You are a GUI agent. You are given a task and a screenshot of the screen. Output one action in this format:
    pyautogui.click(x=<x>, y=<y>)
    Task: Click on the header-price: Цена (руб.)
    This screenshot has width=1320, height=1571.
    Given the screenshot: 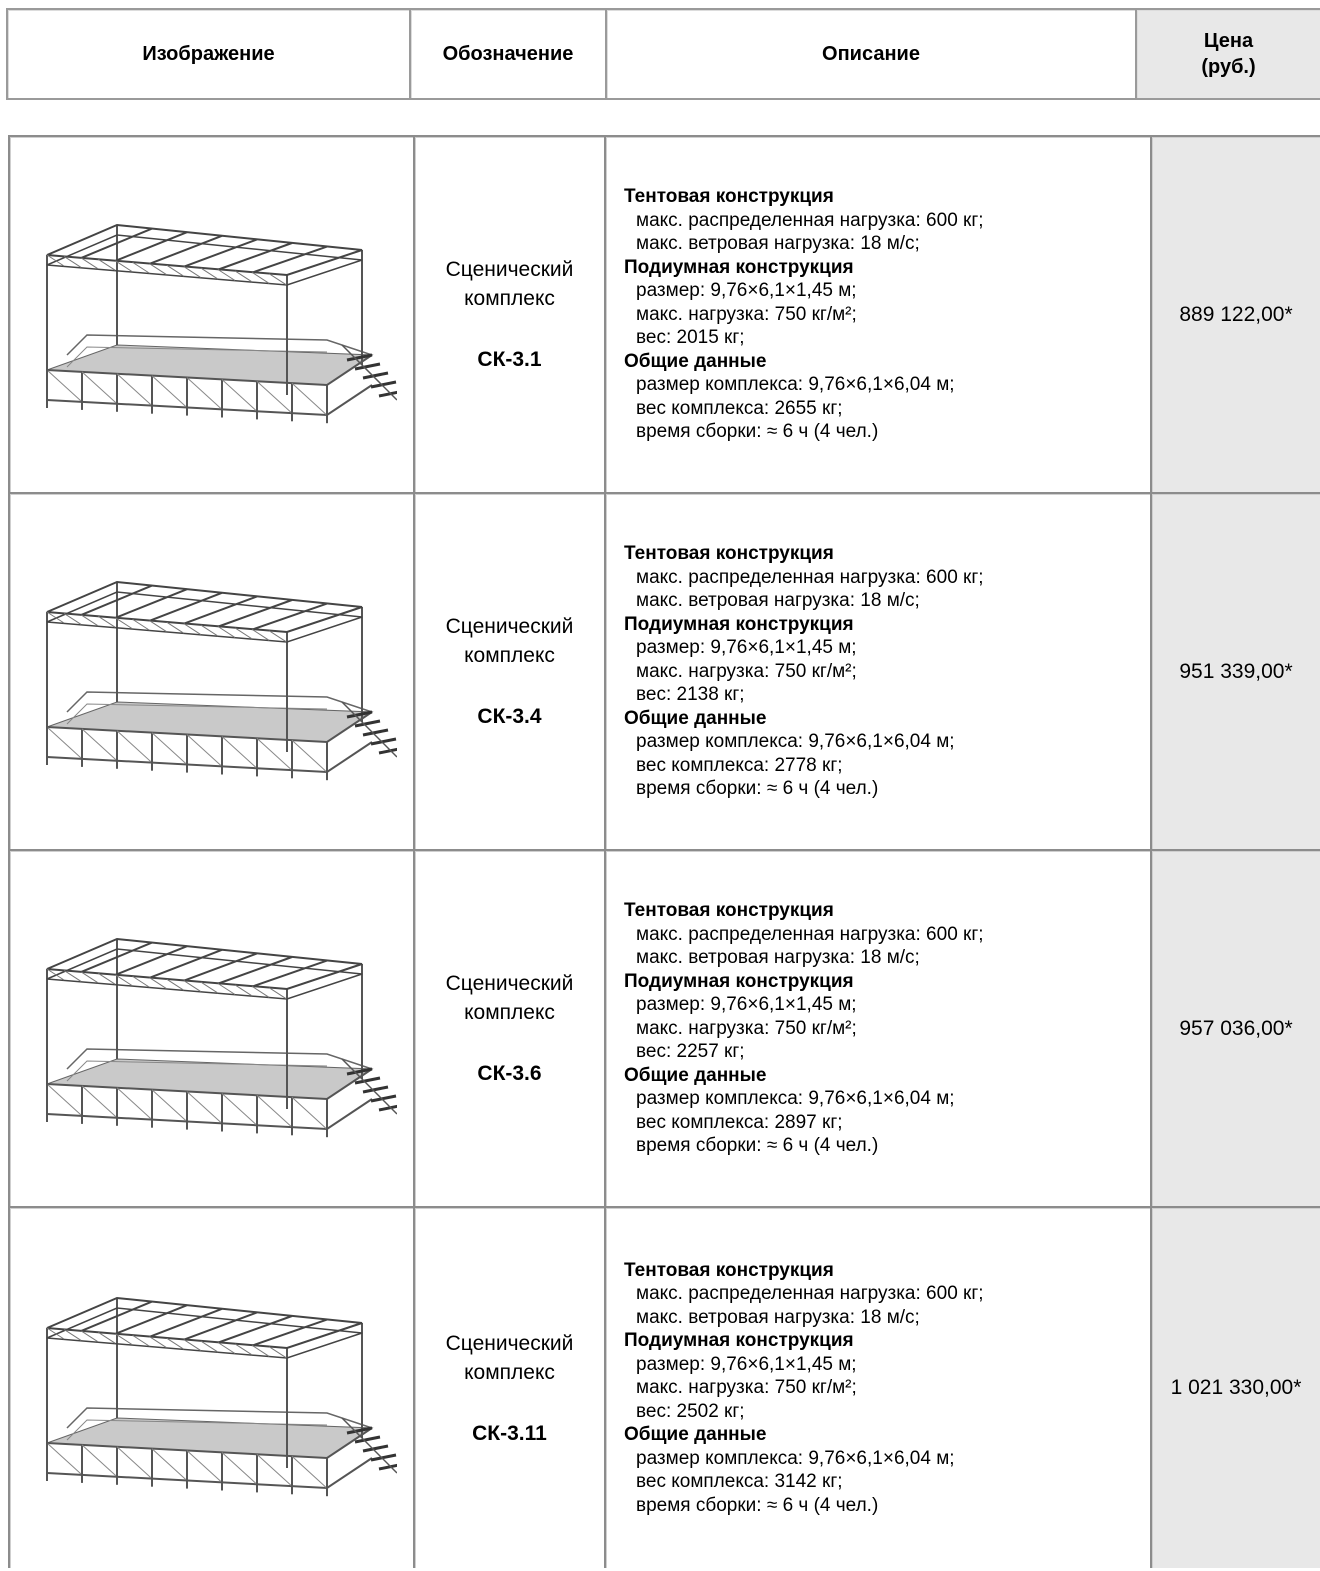 What is the action you would take?
    pyautogui.click(x=1227, y=54)
    